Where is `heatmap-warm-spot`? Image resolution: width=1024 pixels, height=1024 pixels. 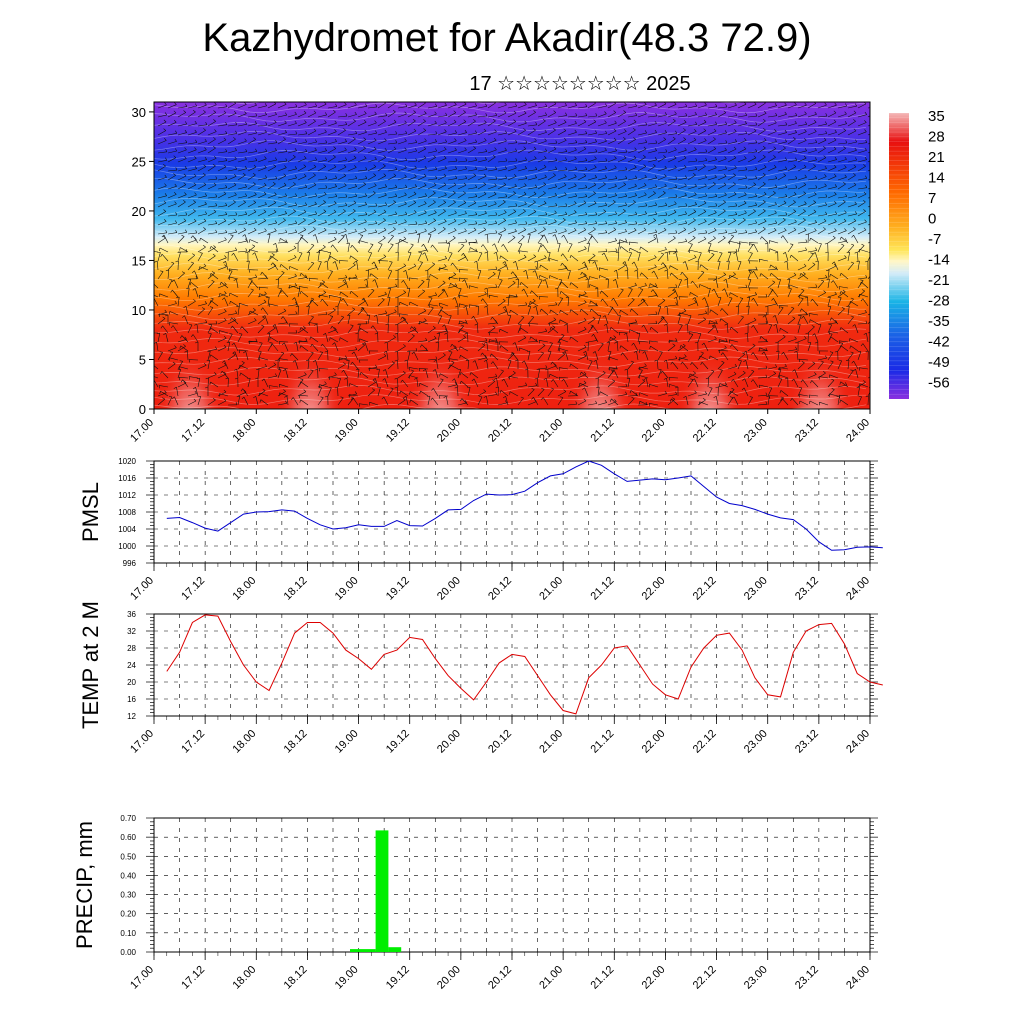
heatmap-warm-spot is located at coordinates (190, 364).